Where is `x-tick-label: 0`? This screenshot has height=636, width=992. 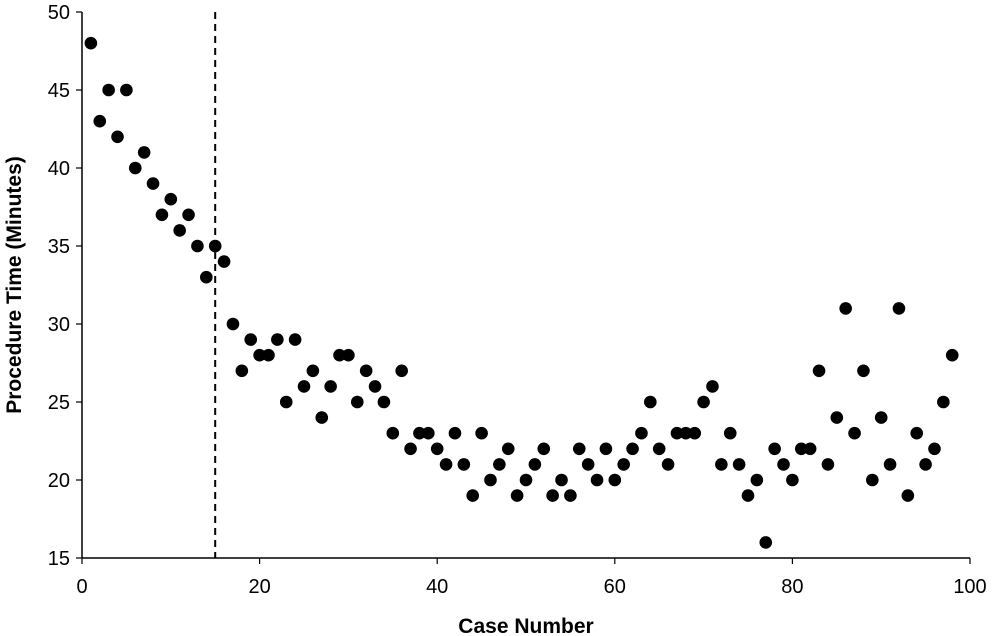 x-tick-label: 0 is located at coordinates (81, 587).